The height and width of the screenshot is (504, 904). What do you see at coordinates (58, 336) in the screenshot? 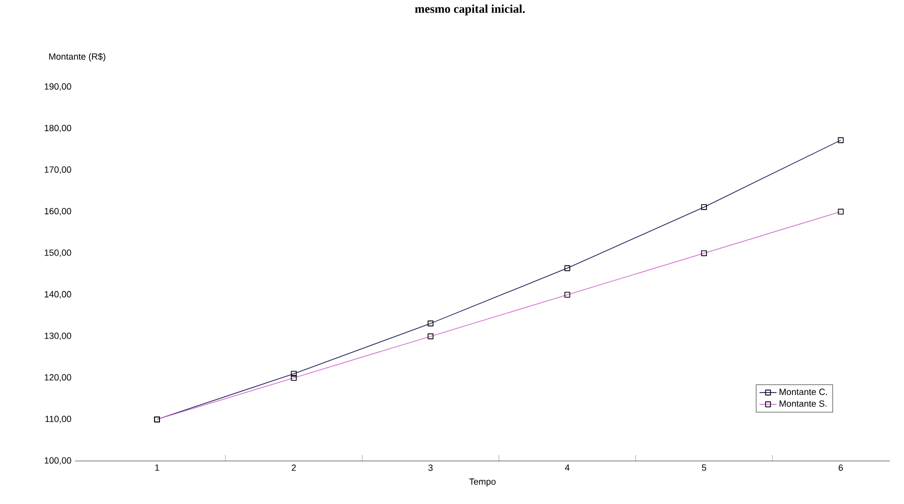
I see `y-tick-label: 130,00` at bounding box center [58, 336].